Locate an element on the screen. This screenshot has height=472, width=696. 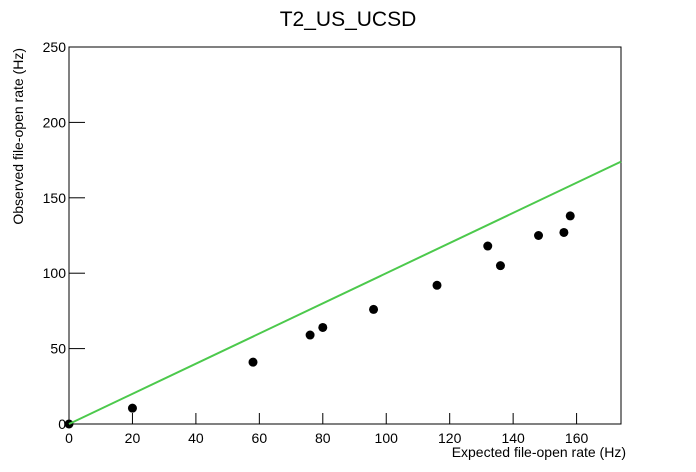
y-tick-label: 0 is located at coordinates (62, 424).